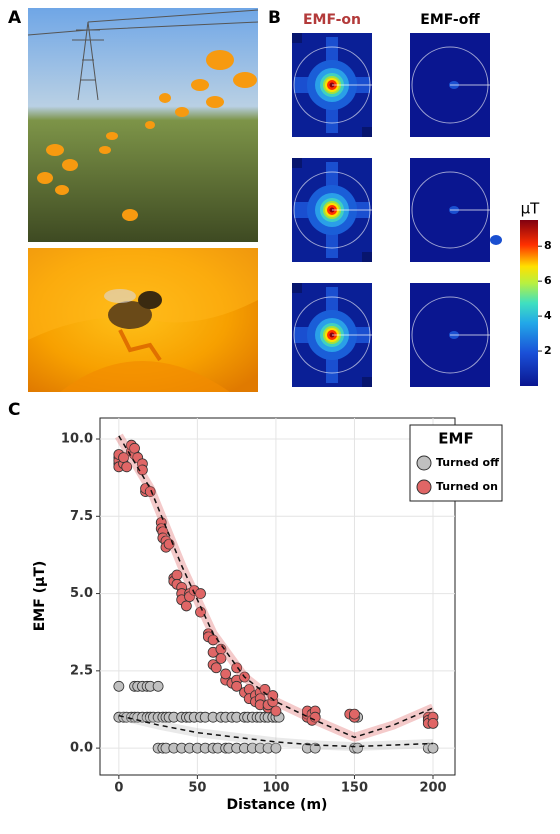  Describe the element at coordinates (467, 462) in the screenshot. I see `legend-label: Turned off` at that location.